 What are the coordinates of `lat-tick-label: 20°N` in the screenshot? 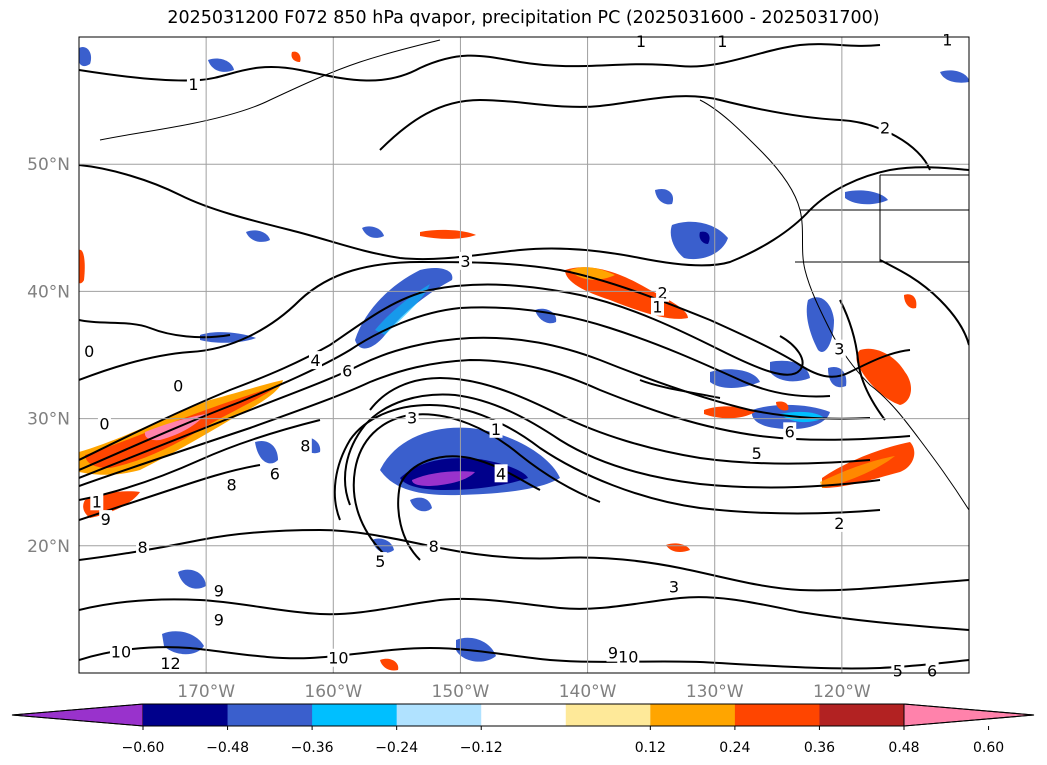 It's located at (48, 547).